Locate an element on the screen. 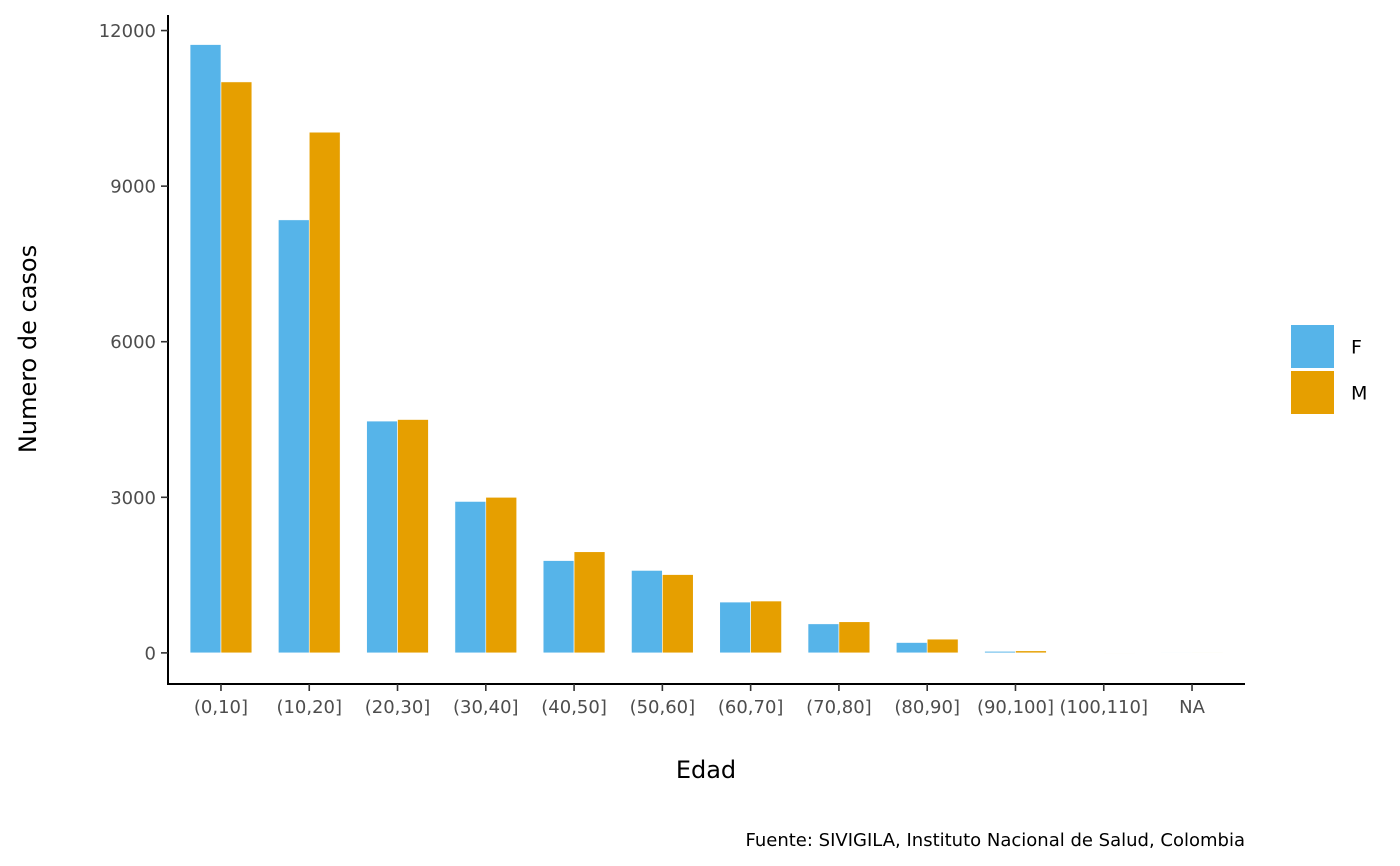 This screenshot has height=866, width=1400. x-tick-label: (100,110] is located at coordinates (1104, 707).